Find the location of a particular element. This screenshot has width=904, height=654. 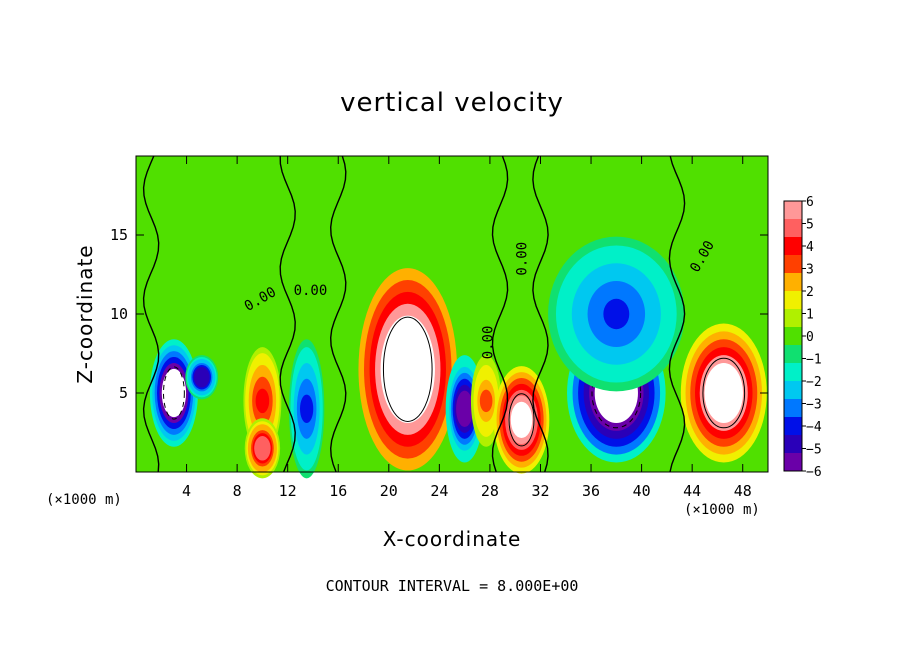

colorbar-tick-label: −6 is located at coordinates (814, 472).